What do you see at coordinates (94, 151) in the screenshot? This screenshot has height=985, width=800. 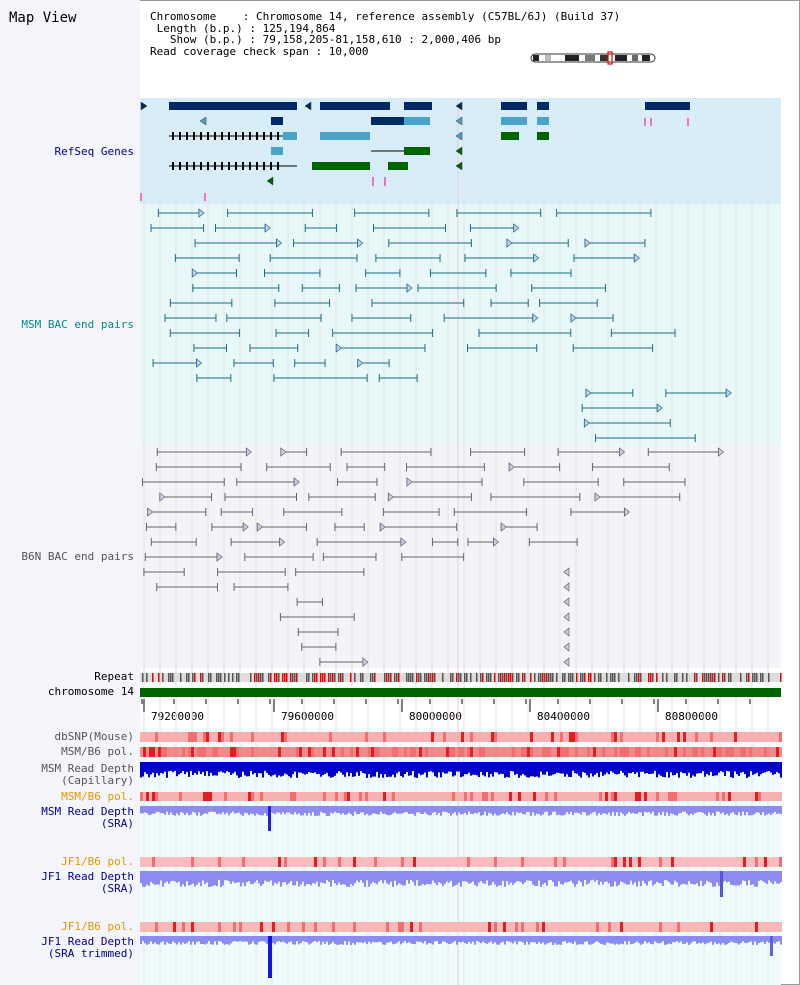 I see `refseq-genes-label: RefSeq Genes` at bounding box center [94, 151].